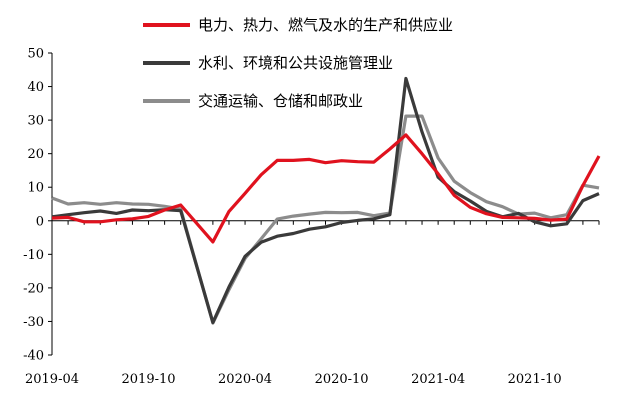 The image size is (626, 409). Describe the element at coordinates (33, 288) in the screenshot. I see `y-tick-label: -20` at that location.